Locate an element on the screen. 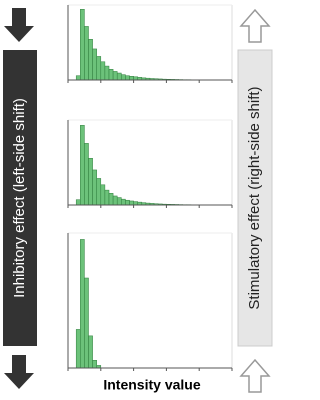 This screenshot has width=320, height=400. right-band is located at coordinates (255, 198).